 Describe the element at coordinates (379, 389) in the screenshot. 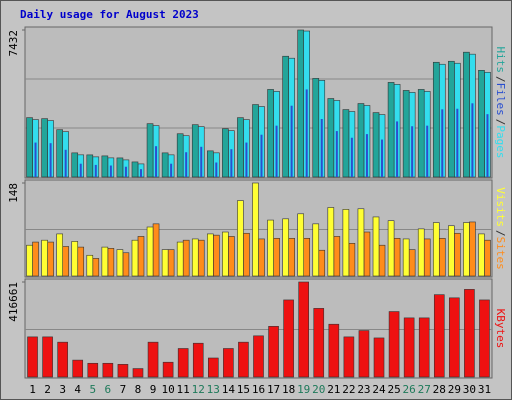

I see `x-tick-label: 24` at that location.